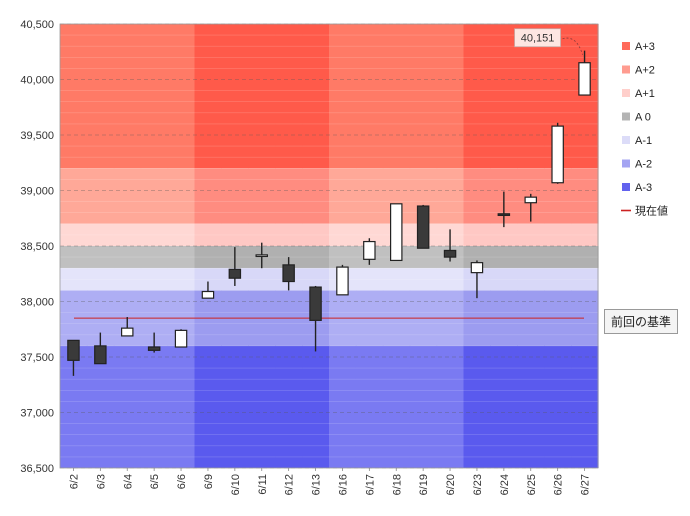 The width and height of the screenshot is (690, 516). What do you see at coordinates (263, 484) in the screenshot?
I see `x-tick-label: 6/11` at bounding box center [263, 484].